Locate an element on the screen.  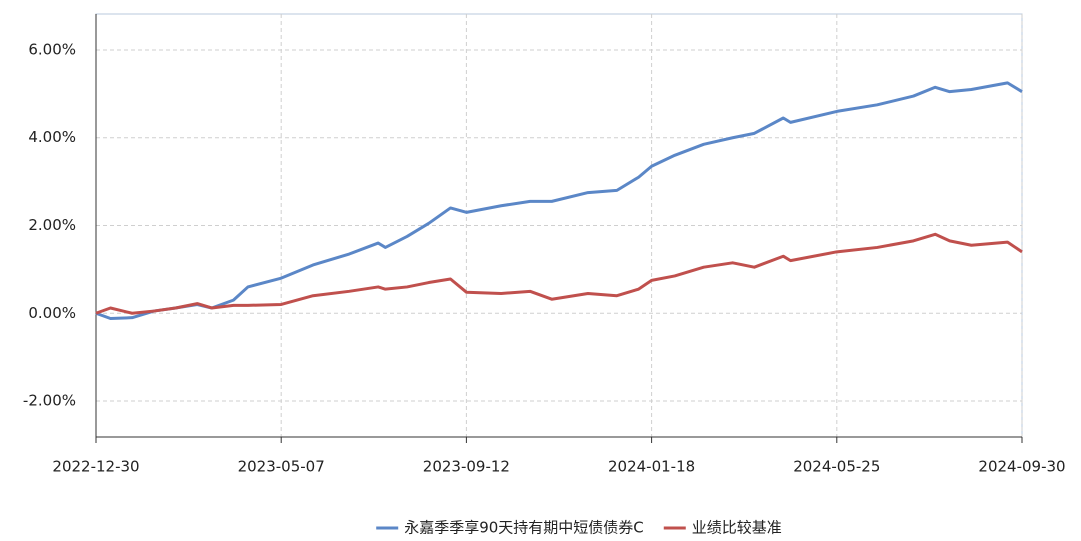
x-tick-label: 2023-09-12 is located at coordinates (466, 467).